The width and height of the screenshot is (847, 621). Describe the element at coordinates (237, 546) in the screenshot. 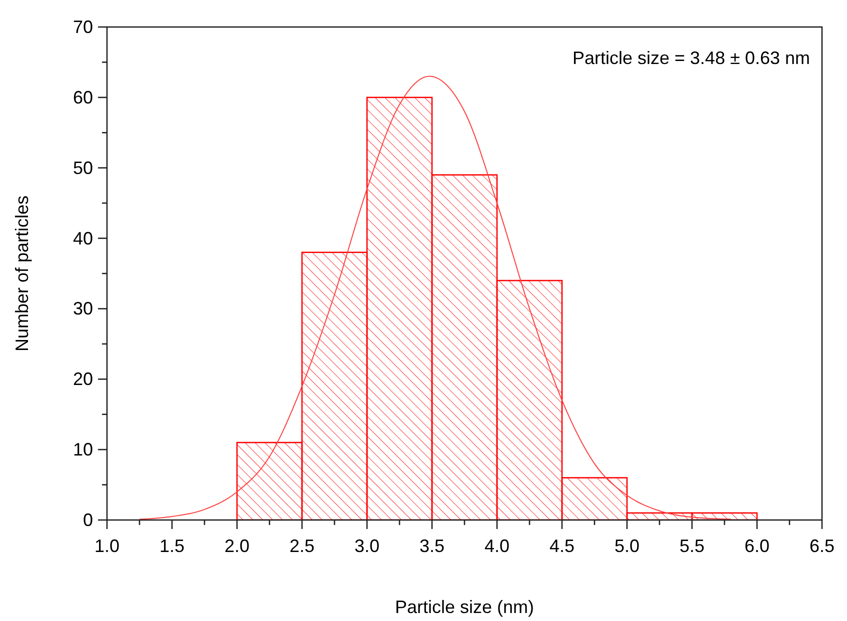

I see `x-tick-label: 2.0` at that location.